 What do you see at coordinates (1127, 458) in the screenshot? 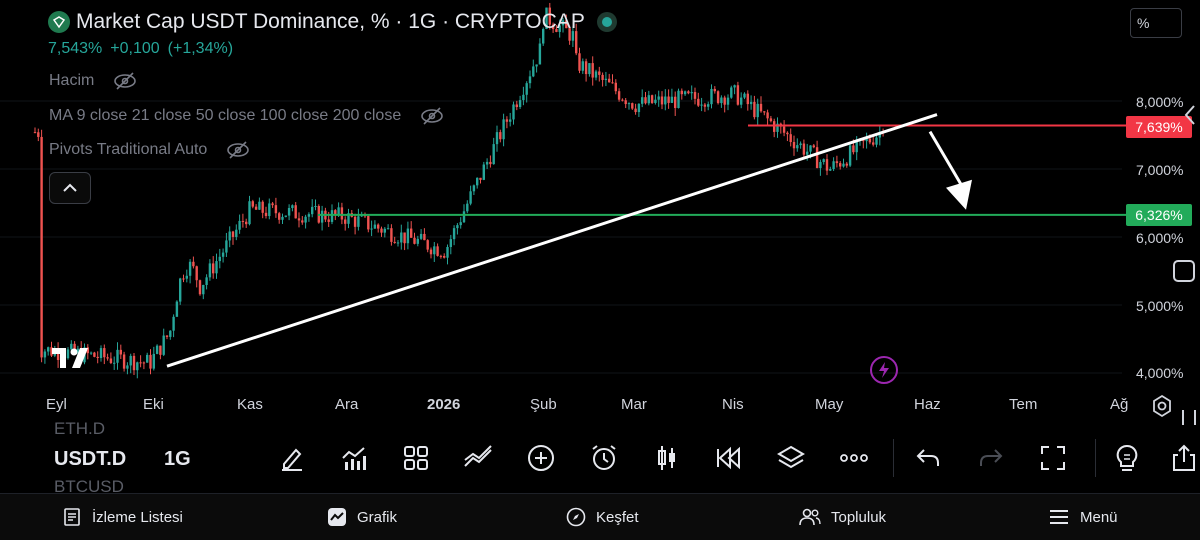
I see `ideas-button` at bounding box center [1127, 458].